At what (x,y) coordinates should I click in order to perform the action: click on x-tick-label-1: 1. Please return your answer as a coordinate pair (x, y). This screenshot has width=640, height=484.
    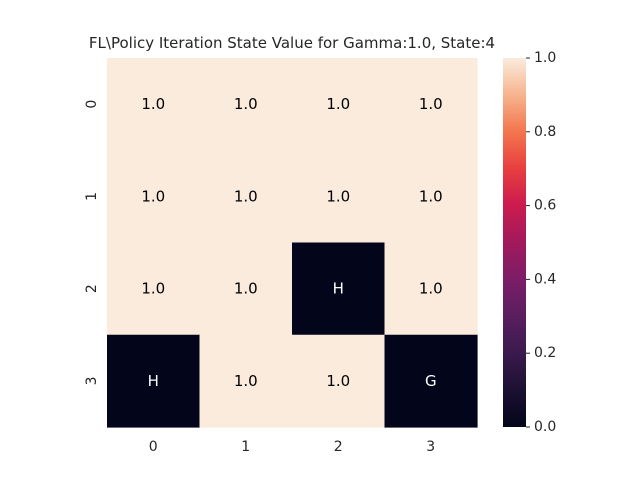
    Looking at the image, I should click on (245, 447).